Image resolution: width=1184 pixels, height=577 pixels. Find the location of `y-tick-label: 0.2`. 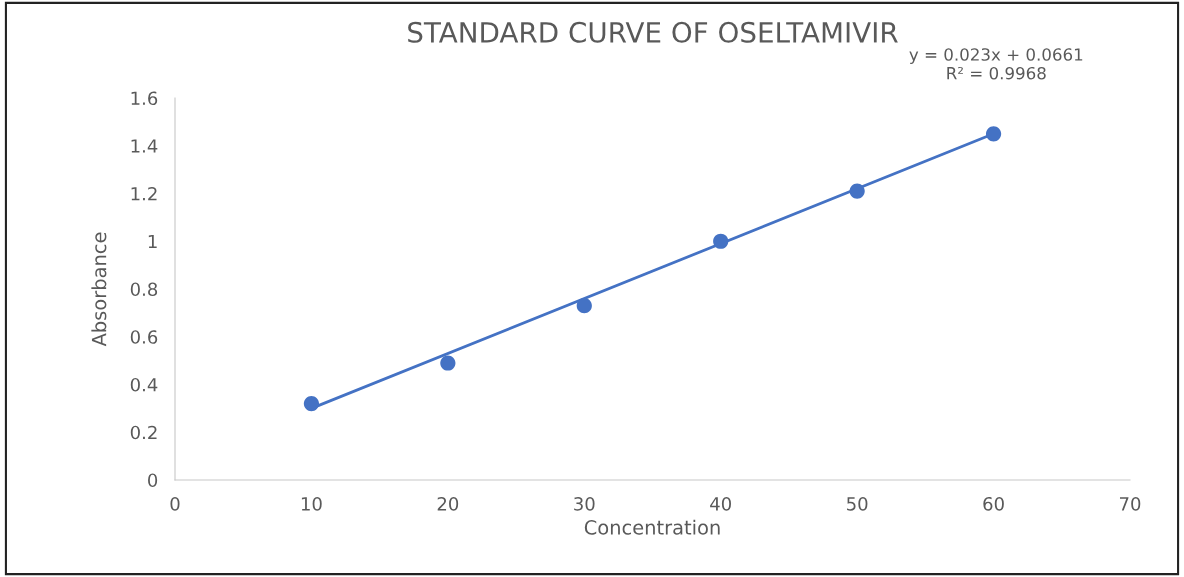

y-tick-label: 0.2 is located at coordinates (143, 432).